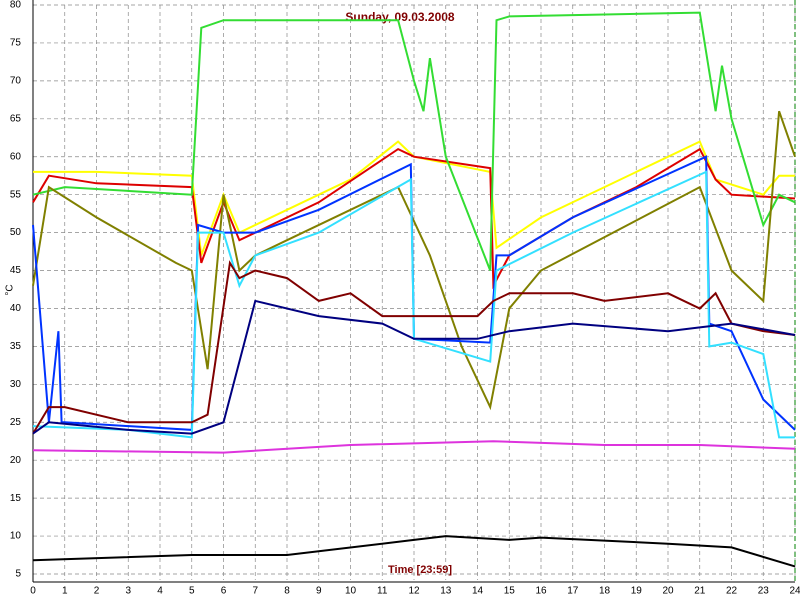  Describe the element at coordinates (16, 270) in the screenshot. I see `y-tick-label: 45` at that location.